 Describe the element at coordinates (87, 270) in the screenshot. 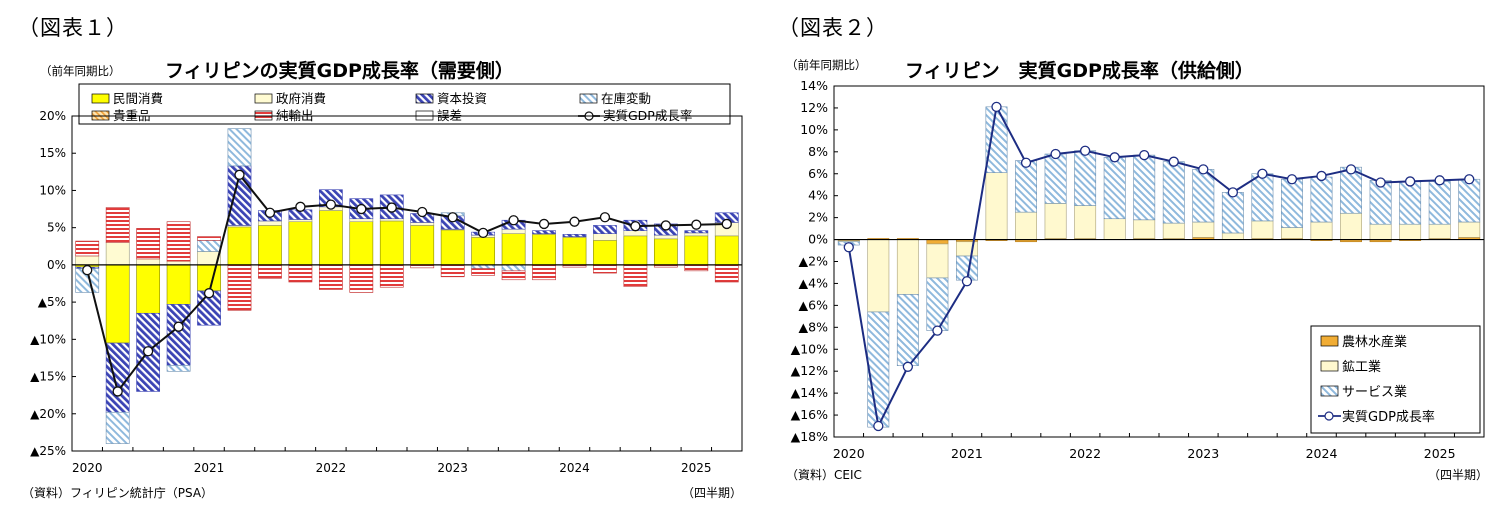

I see `fig1-gdp-point-2020Q1` at that location.